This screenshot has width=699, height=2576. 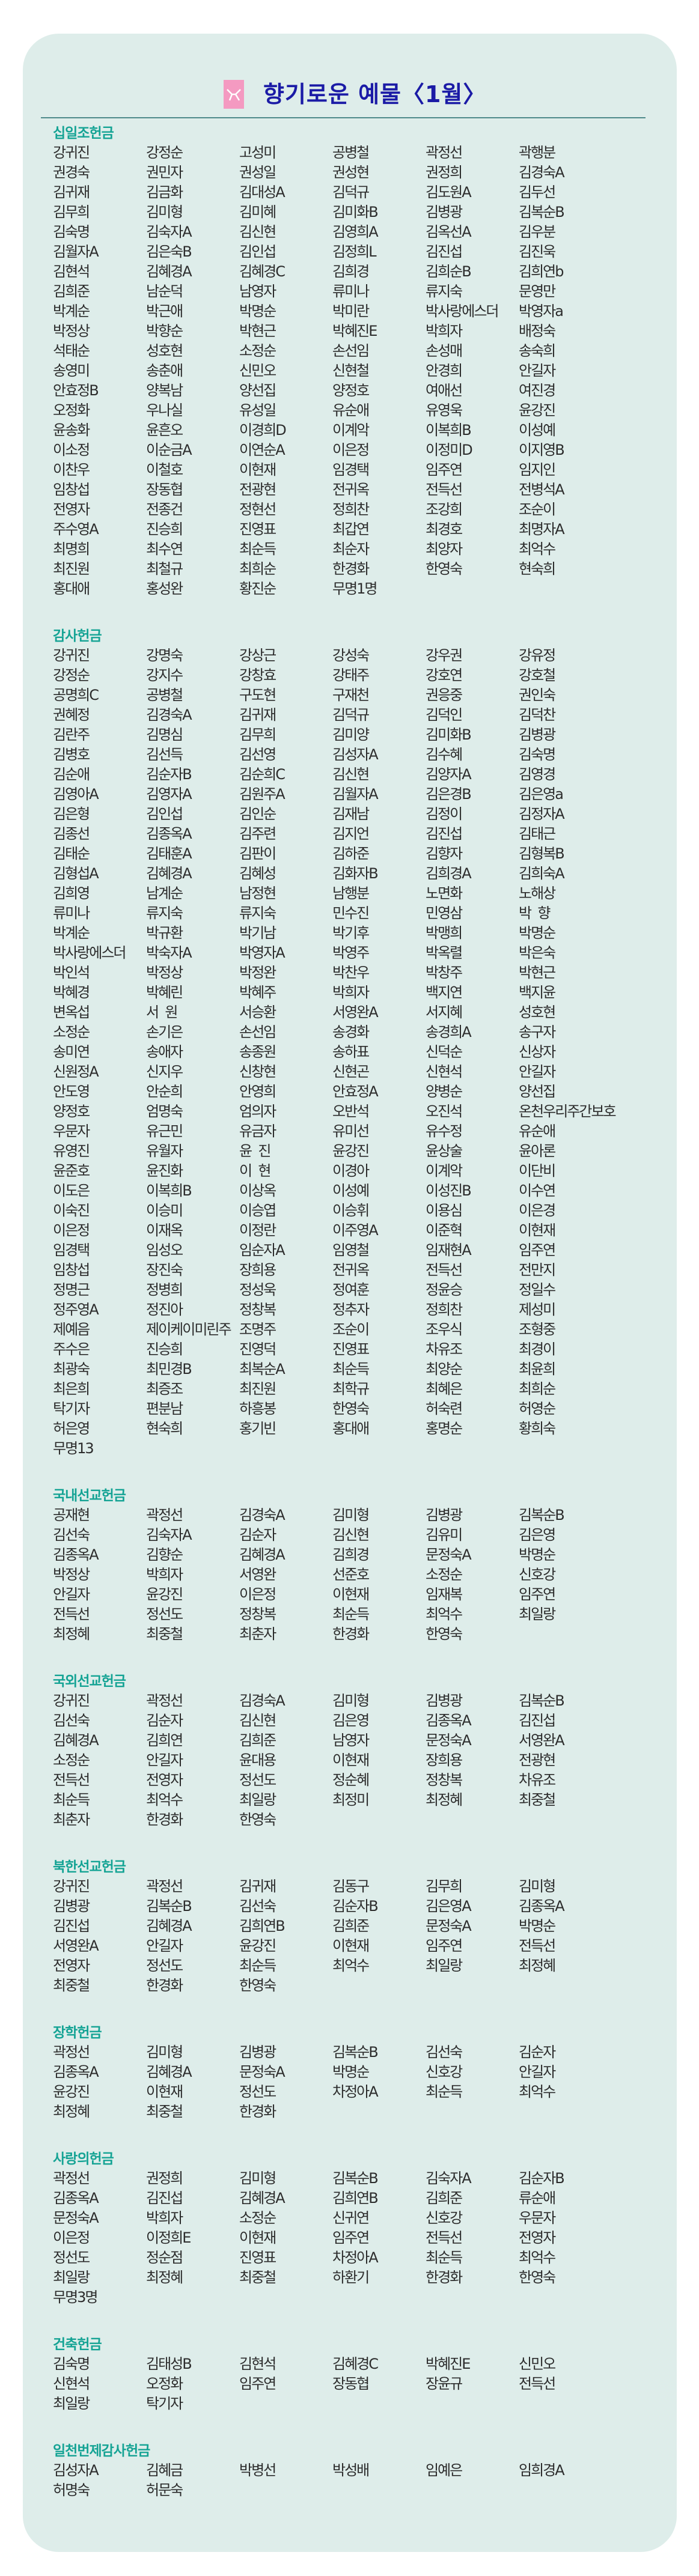 What do you see at coordinates (537, 1151) in the screenshot?
I see `donor-name: 윤아론` at bounding box center [537, 1151].